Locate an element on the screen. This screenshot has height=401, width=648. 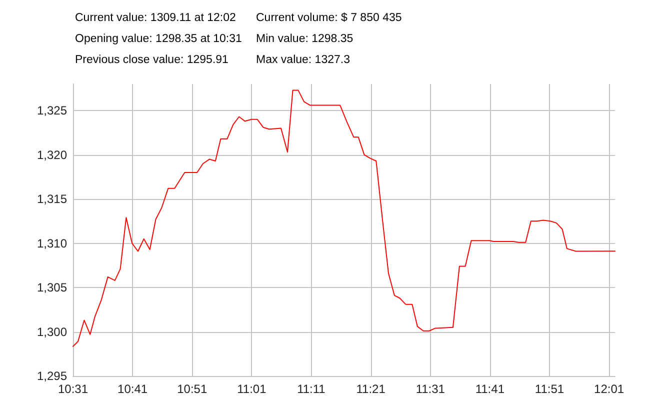
x-tick-label: 11:01 is located at coordinates (252, 389).